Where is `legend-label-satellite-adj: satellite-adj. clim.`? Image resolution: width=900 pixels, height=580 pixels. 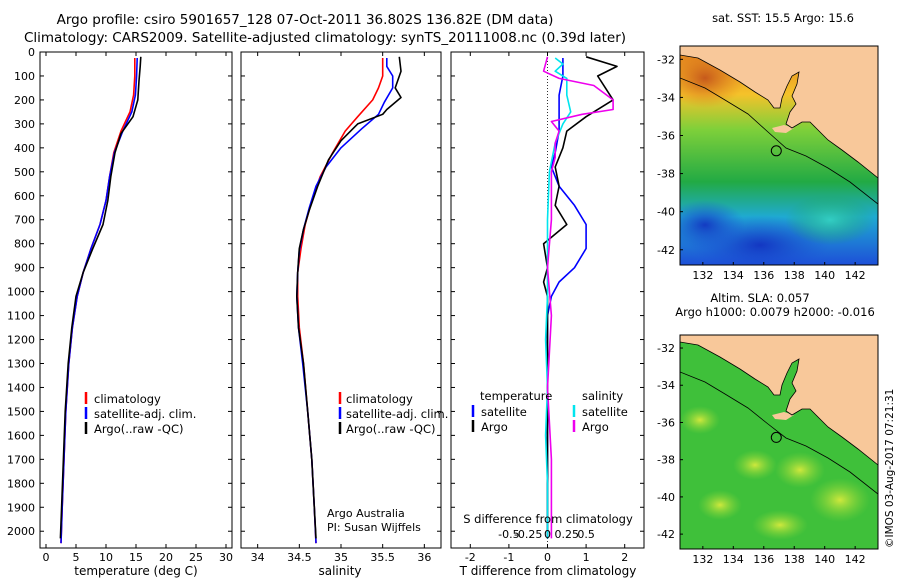
legend-label-satellite-adj: satellite-adj. clim. is located at coordinates (397, 414).